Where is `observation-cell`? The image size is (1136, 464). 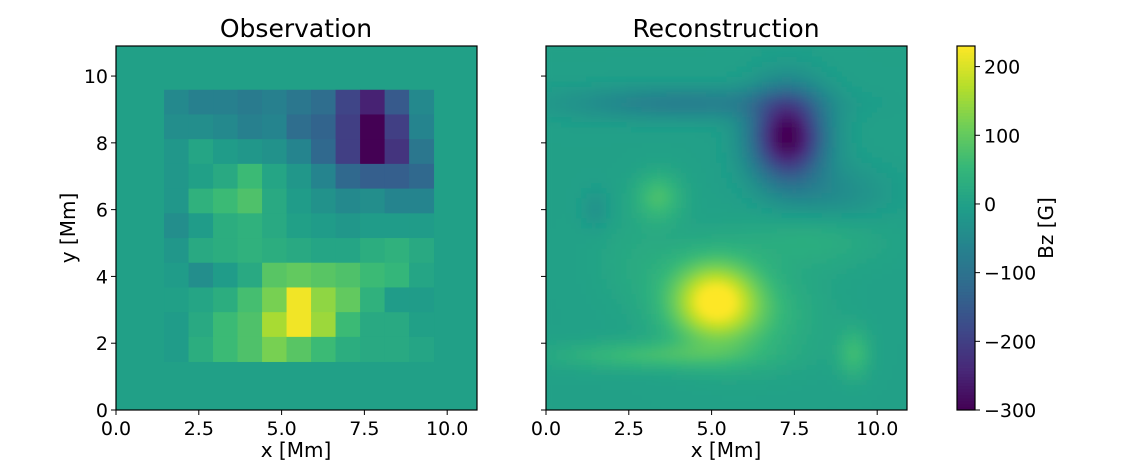 observation-cell is located at coordinates (299, 176).